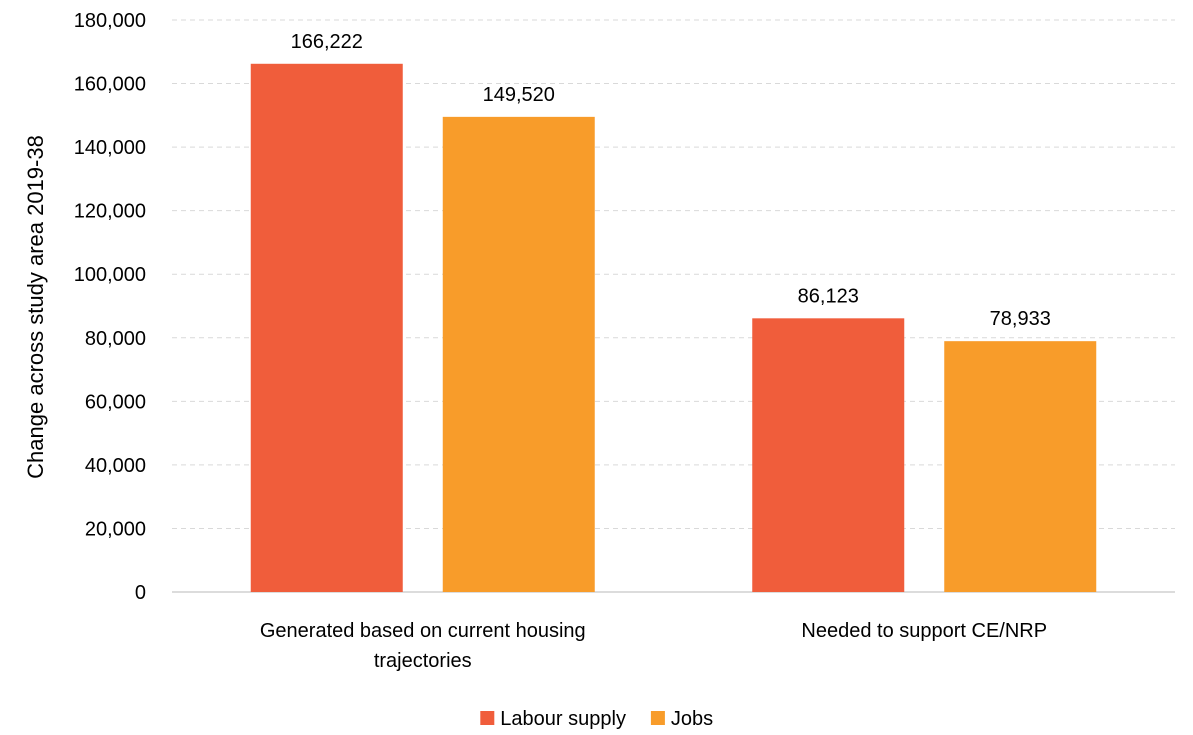  Describe the element at coordinates (692, 719) in the screenshot. I see `legend-label: Jobs` at that location.